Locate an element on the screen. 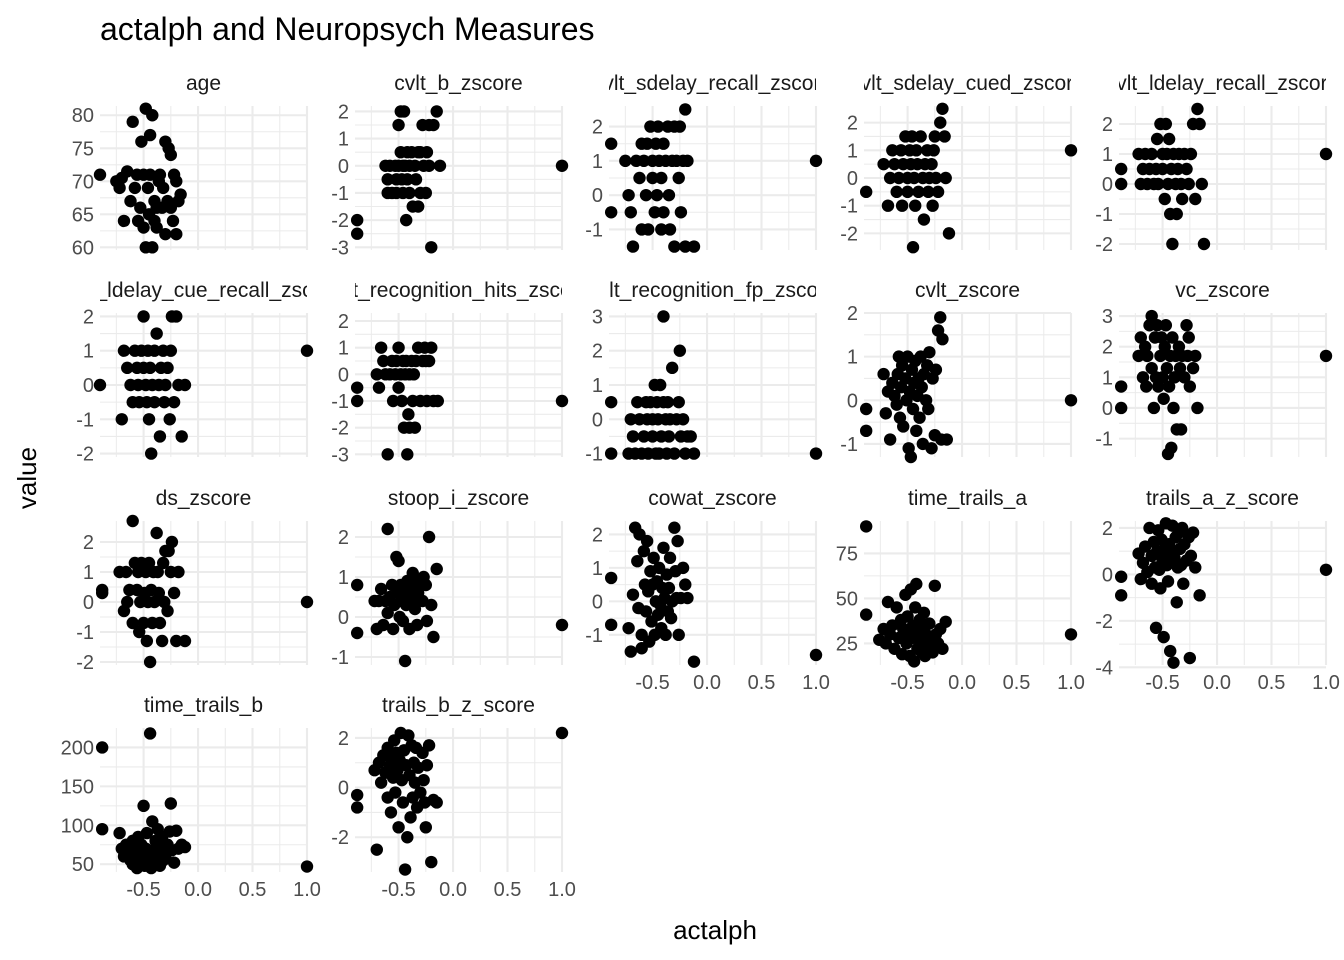  y-tick-label: -3 is located at coordinates (340, 455).